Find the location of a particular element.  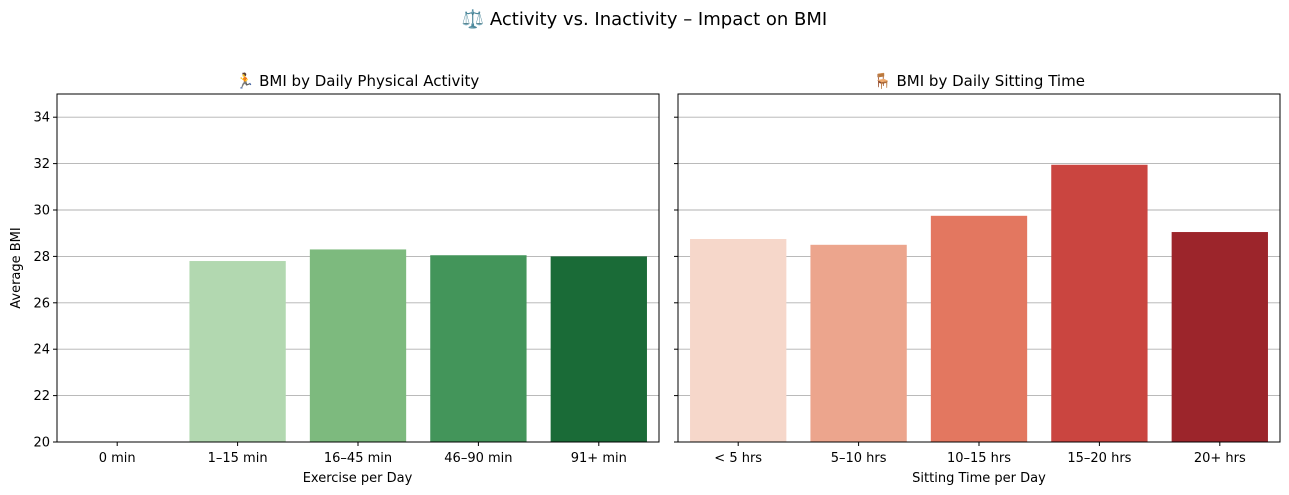

x-axis-label: Exercise per Day is located at coordinates (358, 478).